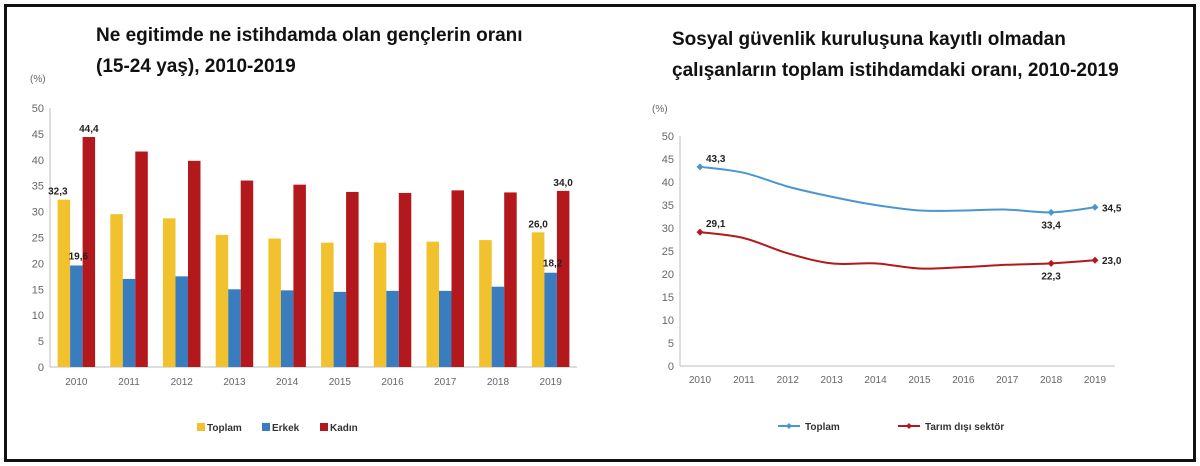 The height and width of the screenshot is (466, 1200). Describe the element at coordinates (41, 368) in the screenshot. I see `bar-y-tick-label: 0` at that location.